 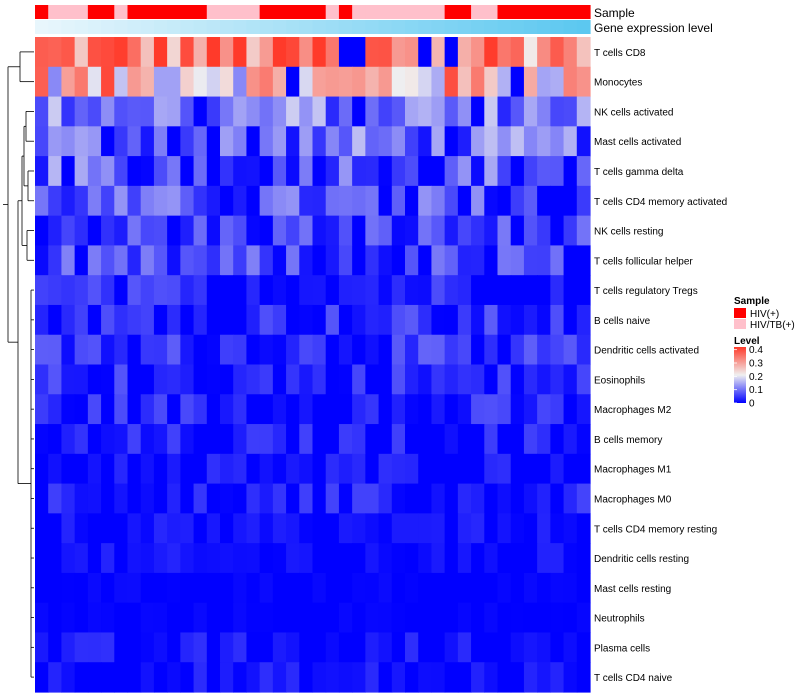 I want to click on row-label: Mast cells activated, so click(x=637, y=142).